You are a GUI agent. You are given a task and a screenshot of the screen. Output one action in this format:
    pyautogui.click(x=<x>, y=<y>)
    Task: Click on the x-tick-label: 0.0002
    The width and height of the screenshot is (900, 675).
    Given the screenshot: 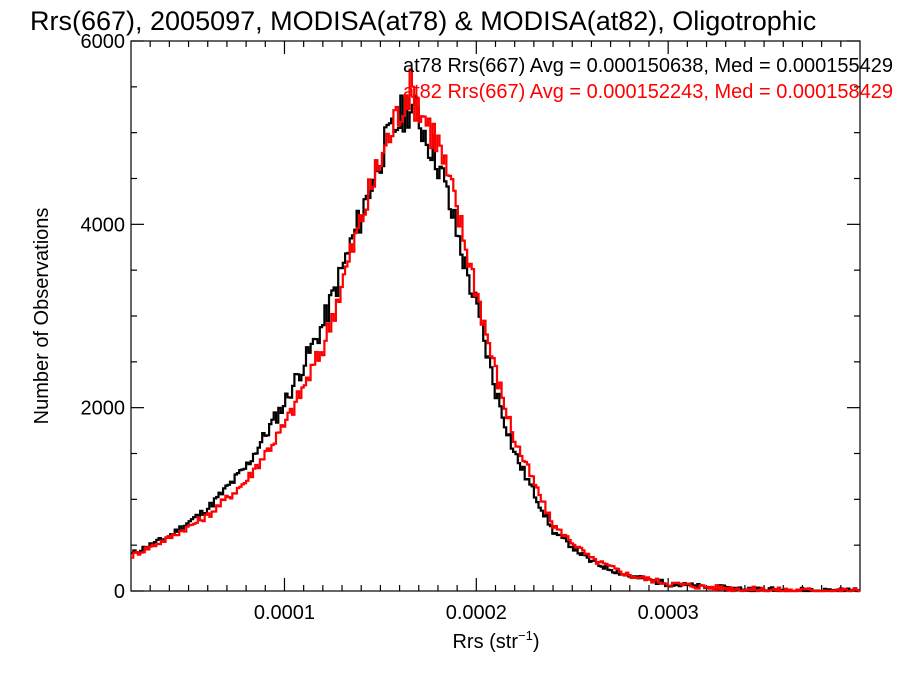 What is the action you would take?
    pyautogui.click(x=476, y=613)
    